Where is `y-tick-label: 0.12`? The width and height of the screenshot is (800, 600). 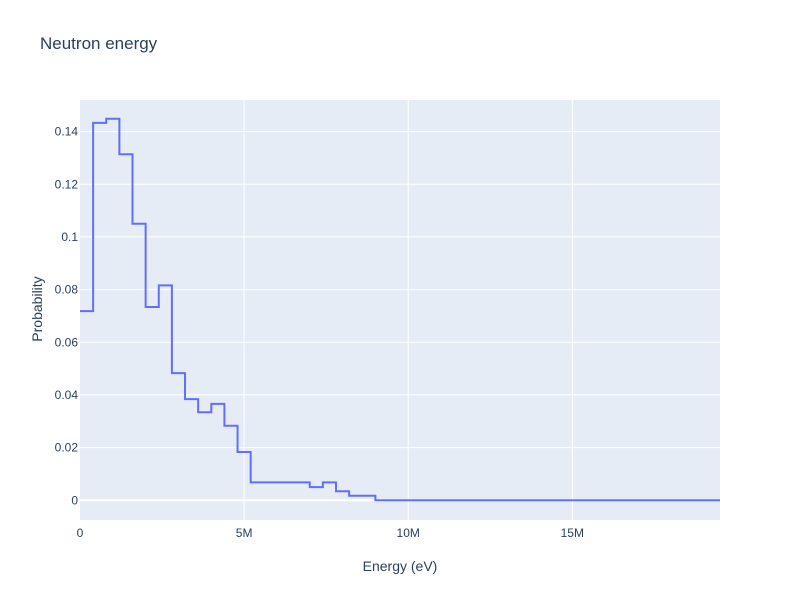
y-tick-label: 0.12 is located at coordinates (67, 184).